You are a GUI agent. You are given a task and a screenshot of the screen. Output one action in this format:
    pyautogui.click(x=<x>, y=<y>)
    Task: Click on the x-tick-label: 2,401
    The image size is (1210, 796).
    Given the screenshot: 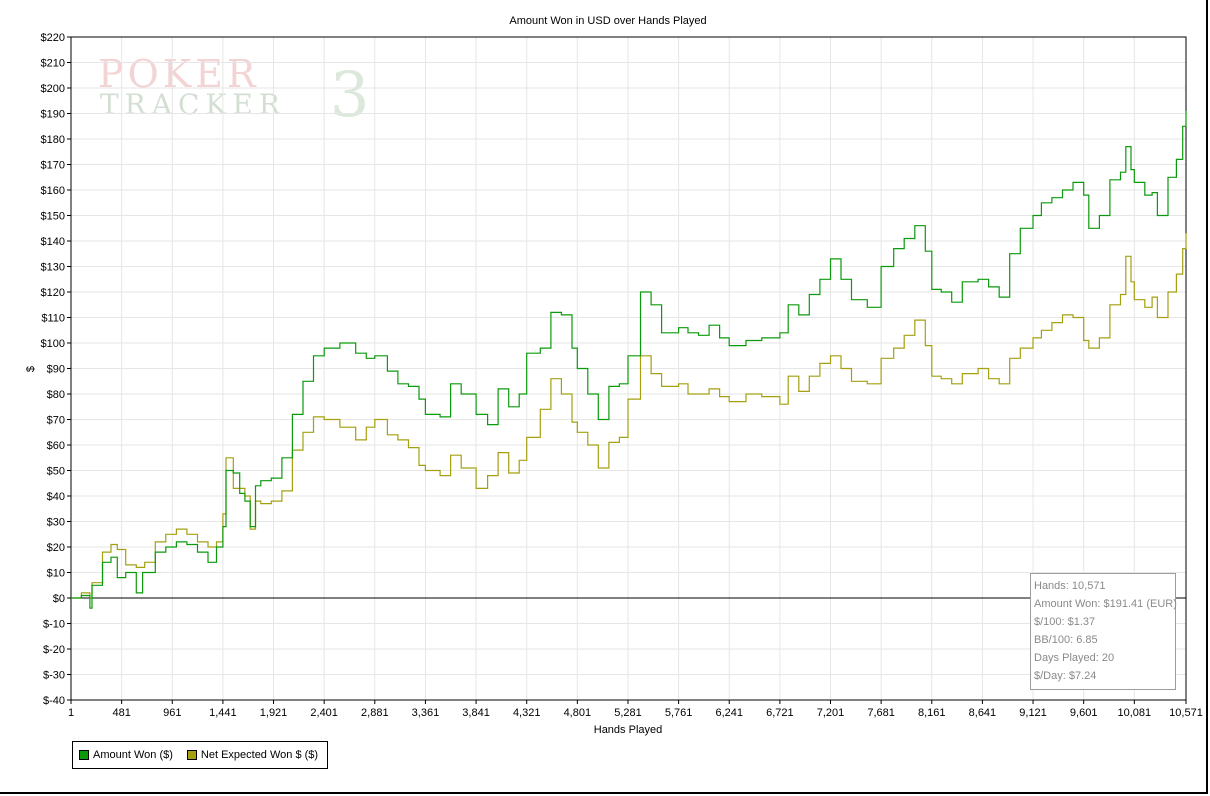 What is the action you would take?
    pyautogui.click(x=324, y=713)
    